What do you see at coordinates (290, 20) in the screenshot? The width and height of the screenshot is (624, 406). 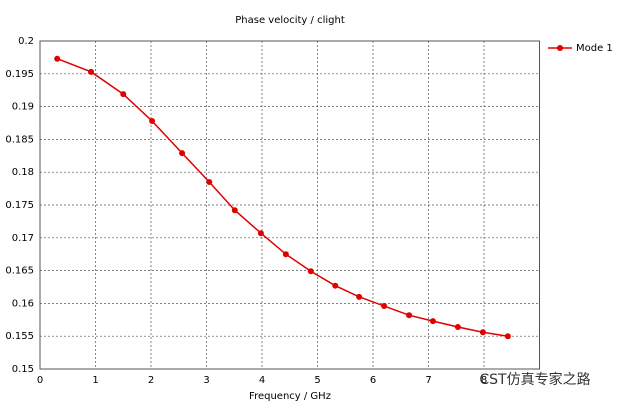 I see `chart-title: Phase velocity / clight` at bounding box center [290, 20].